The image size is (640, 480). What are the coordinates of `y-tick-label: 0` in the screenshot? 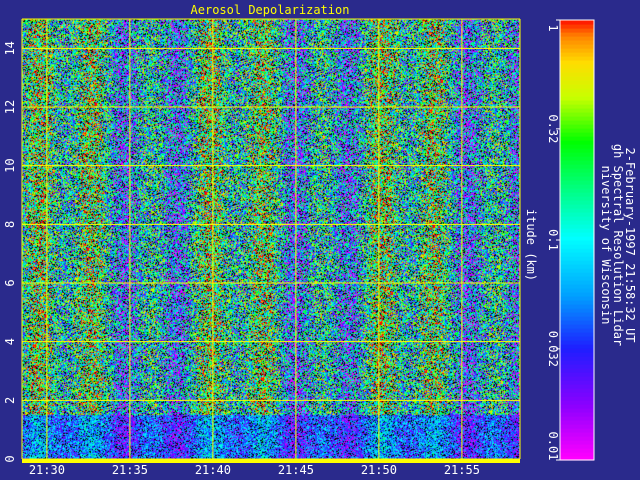 It's located at (10, 458).